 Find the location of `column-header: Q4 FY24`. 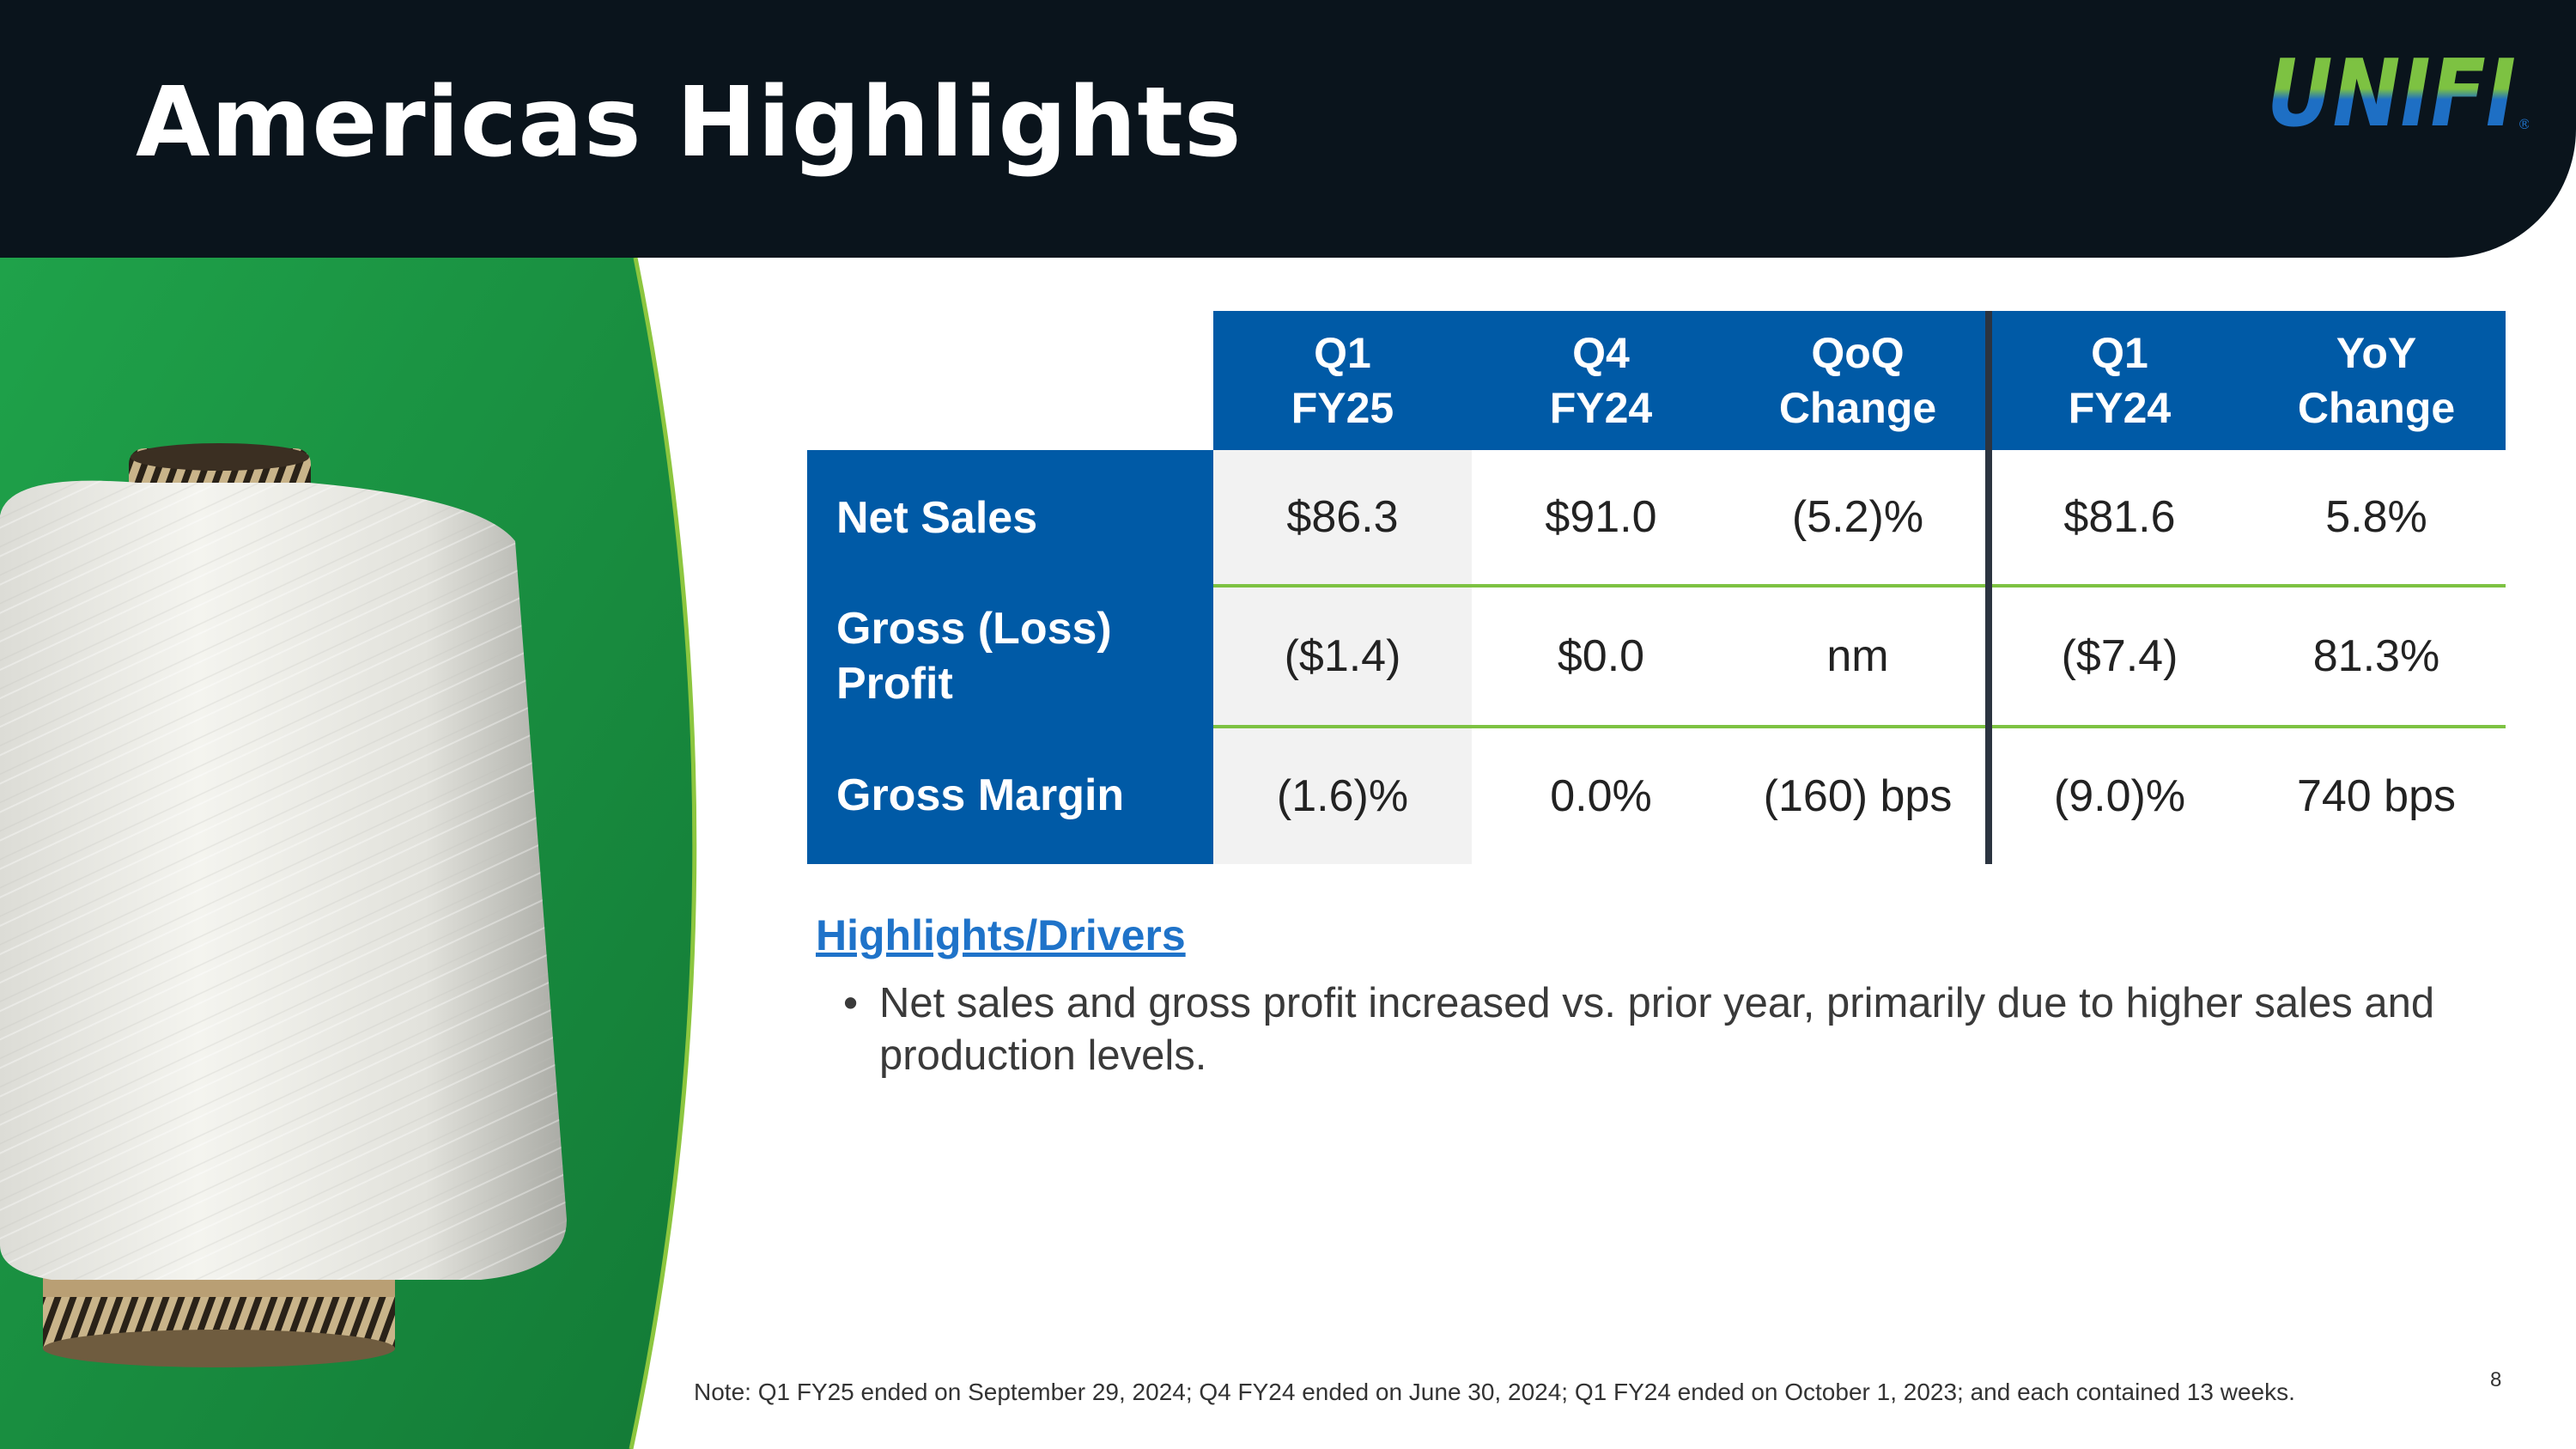

column-header: Q4 FY24 is located at coordinates (1601, 380).